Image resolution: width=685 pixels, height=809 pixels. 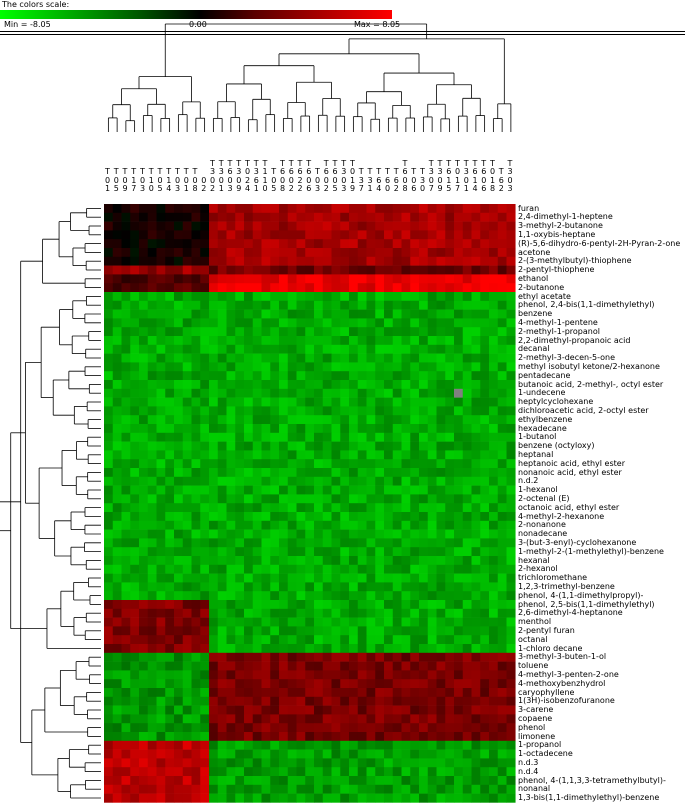 What do you see at coordinates (440, 180) in the screenshot?
I see `column-label-char: 0` at bounding box center [440, 180].